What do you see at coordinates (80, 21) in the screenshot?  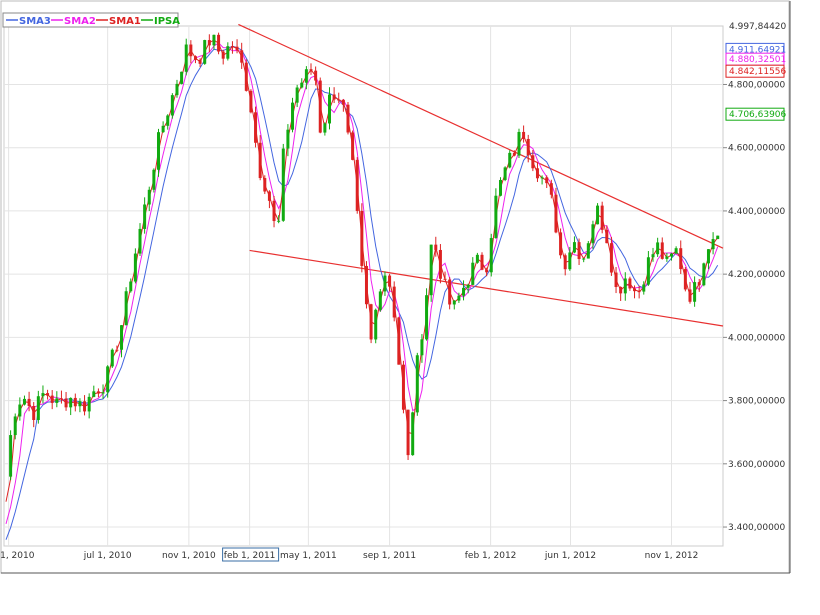 I see `legend-label: SMA2` at bounding box center [80, 21].